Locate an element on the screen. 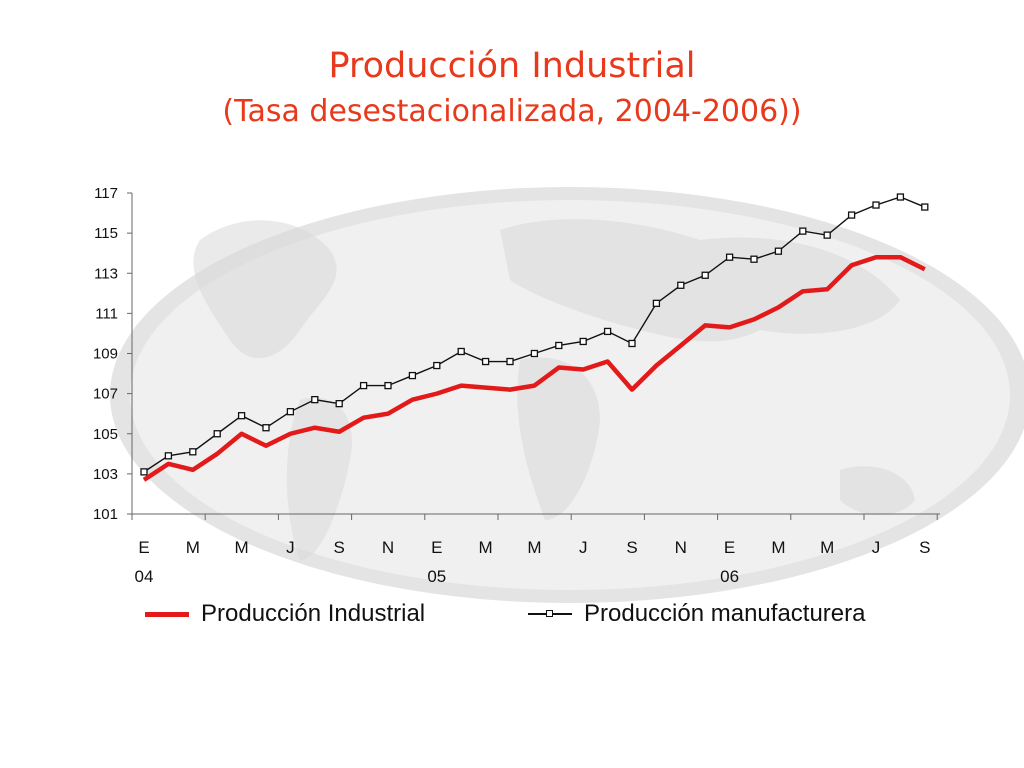 The width and height of the screenshot is (1024, 768). legend-item-produccion-industrial: Producción Industrial is located at coordinates (285, 614).